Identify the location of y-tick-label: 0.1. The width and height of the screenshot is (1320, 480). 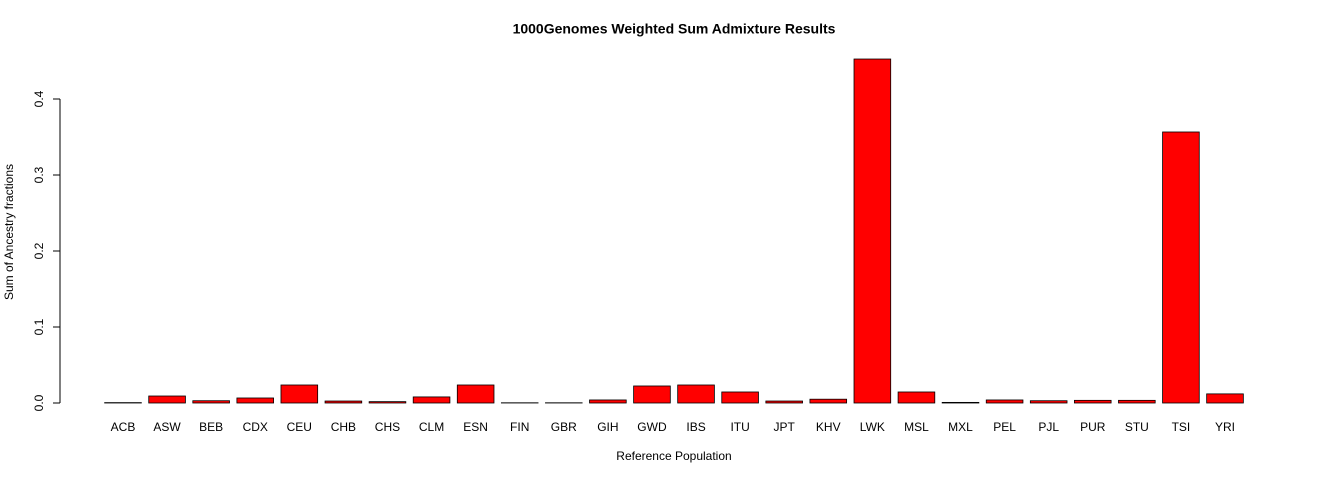
(39, 326).